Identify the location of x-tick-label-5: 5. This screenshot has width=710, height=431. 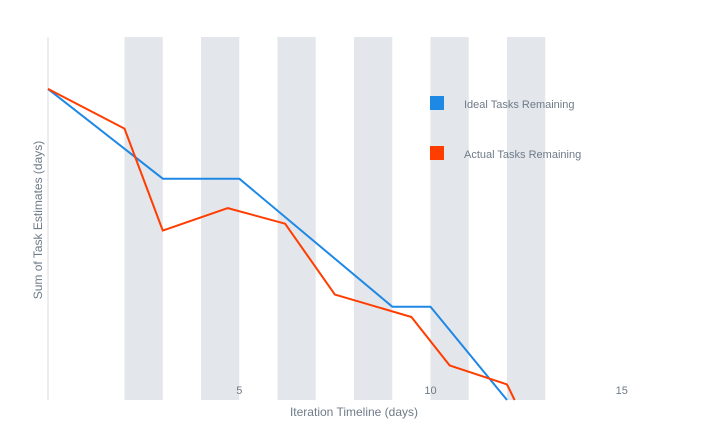
(239, 391).